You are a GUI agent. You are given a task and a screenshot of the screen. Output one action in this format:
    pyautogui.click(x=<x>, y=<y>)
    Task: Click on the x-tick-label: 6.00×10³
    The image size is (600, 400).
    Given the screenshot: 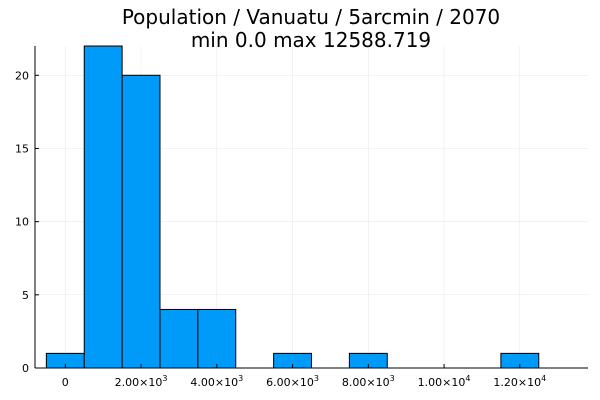 What is the action you would take?
    pyautogui.click(x=292, y=381)
    